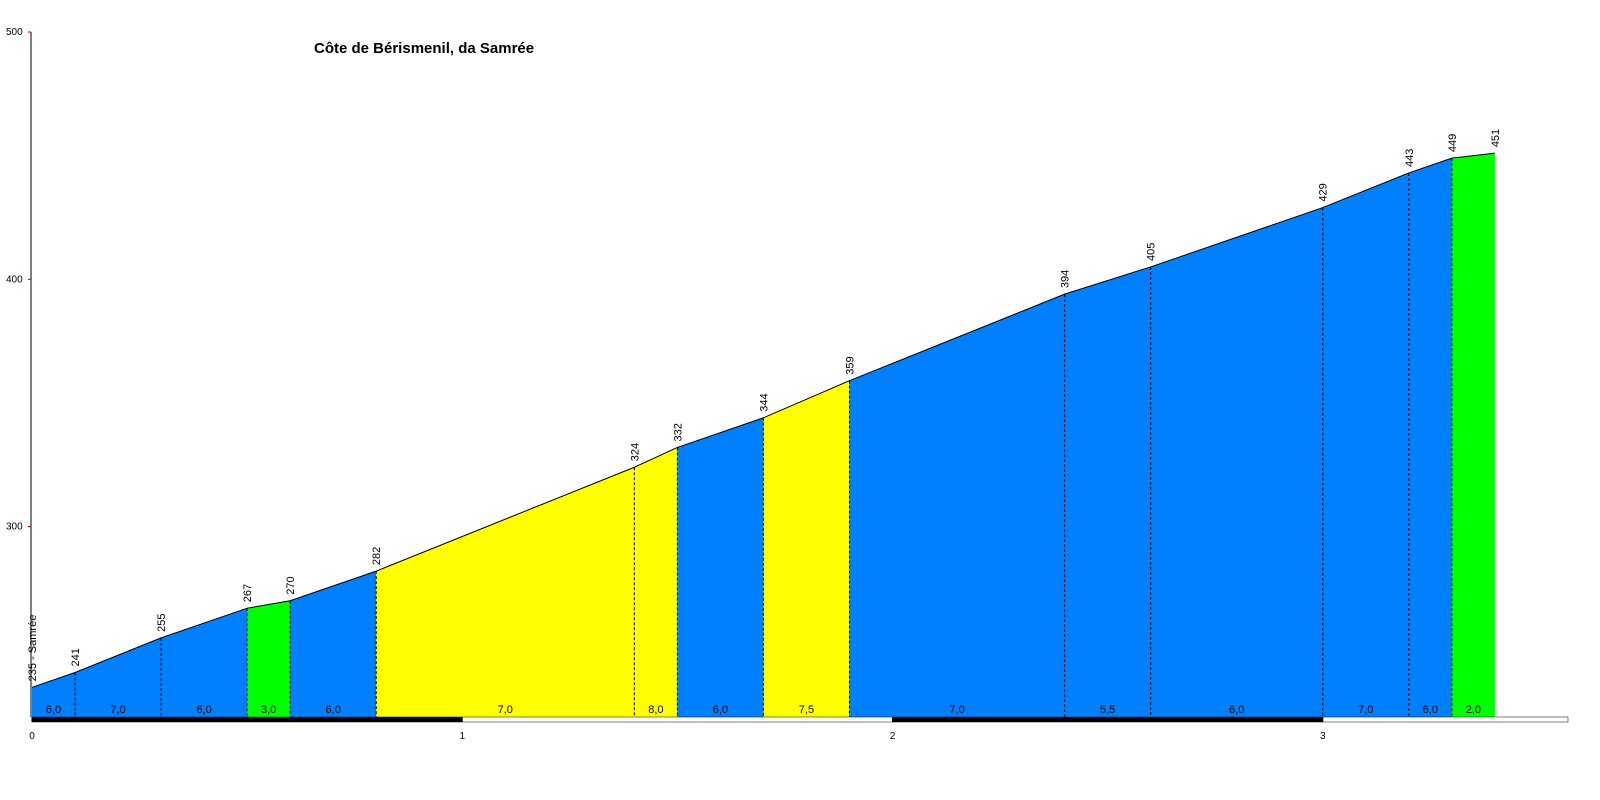  Describe the element at coordinates (462, 736) in the screenshot. I see `x-tick-label: 1` at that location.